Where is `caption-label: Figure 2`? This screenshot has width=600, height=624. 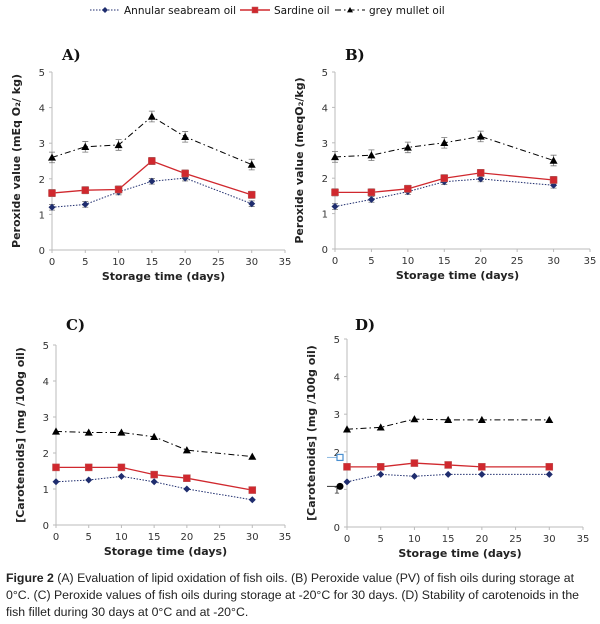 caption-label: Figure 2 is located at coordinates (30, 578).